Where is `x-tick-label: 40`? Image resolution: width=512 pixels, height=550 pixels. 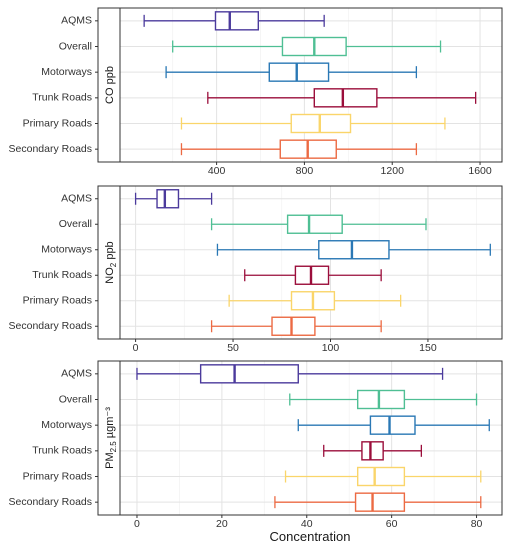 x-tick-label: 40 is located at coordinates (307, 524).